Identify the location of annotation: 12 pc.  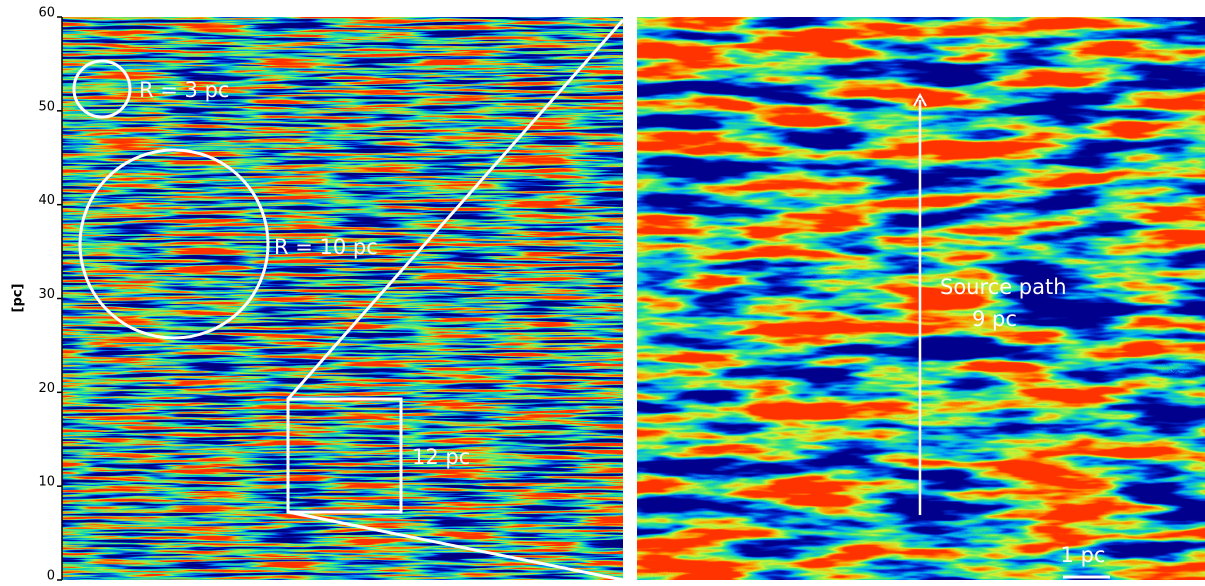
(441, 457).